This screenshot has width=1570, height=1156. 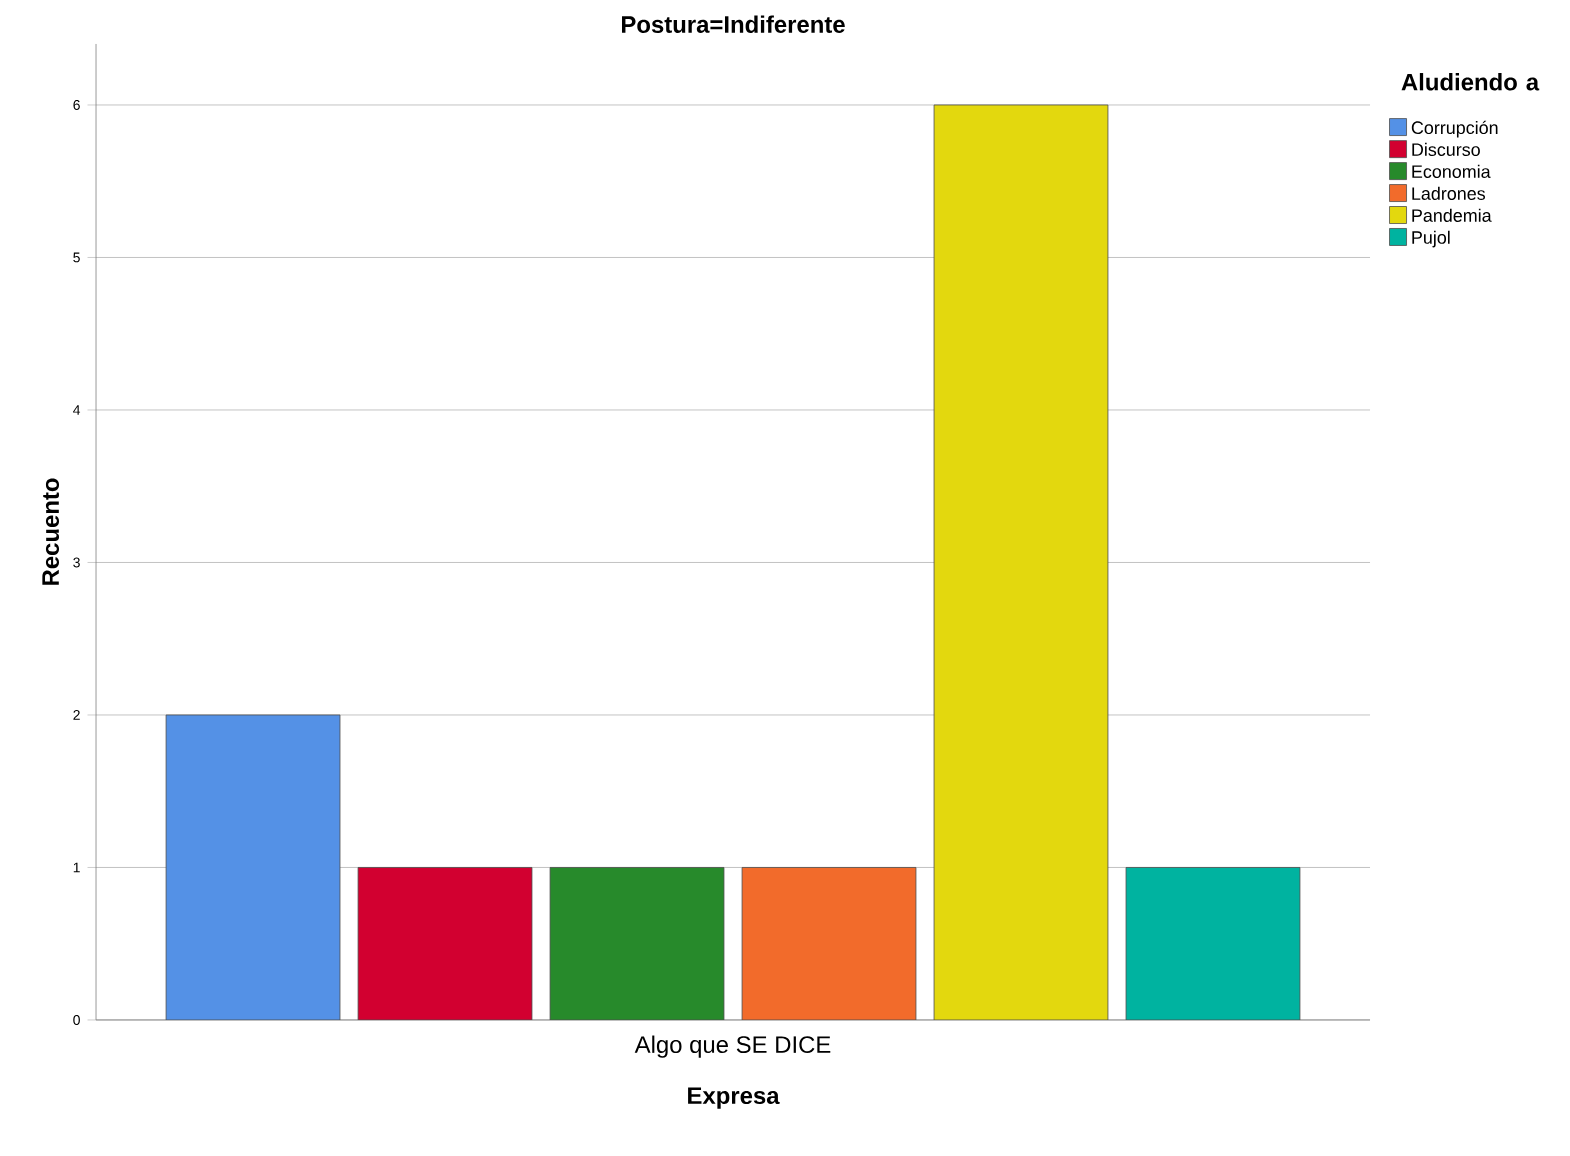 I want to click on legend-label: Economia, so click(x=1451, y=171).